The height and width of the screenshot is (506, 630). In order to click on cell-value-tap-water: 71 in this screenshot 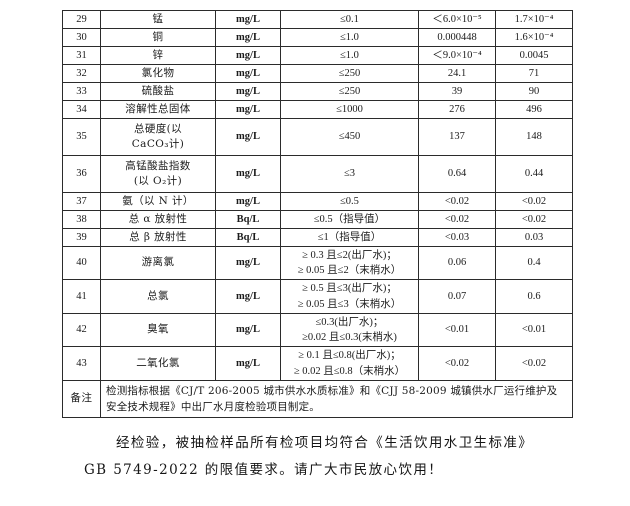, I will do `click(534, 73)`.